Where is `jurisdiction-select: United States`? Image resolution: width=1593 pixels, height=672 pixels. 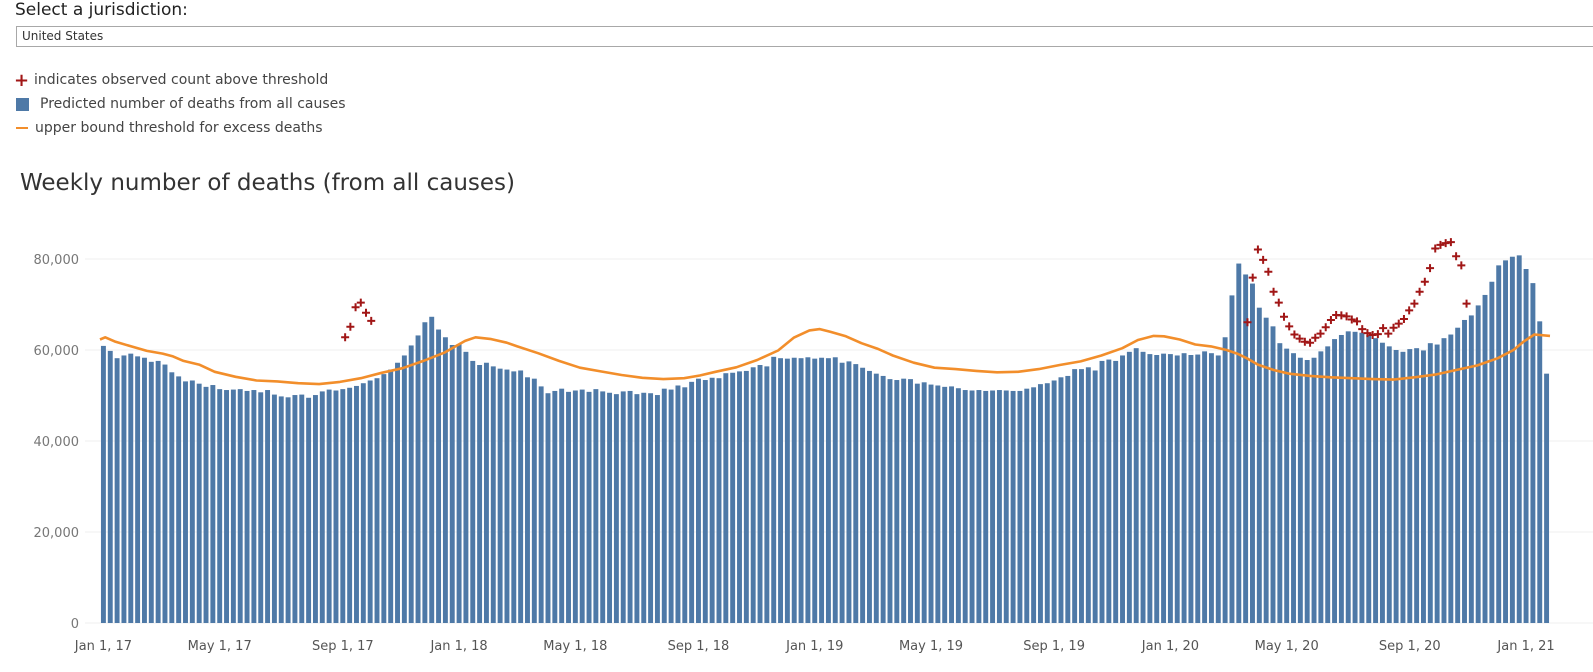
jurisdiction-select: United States is located at coordinates (804, 36).